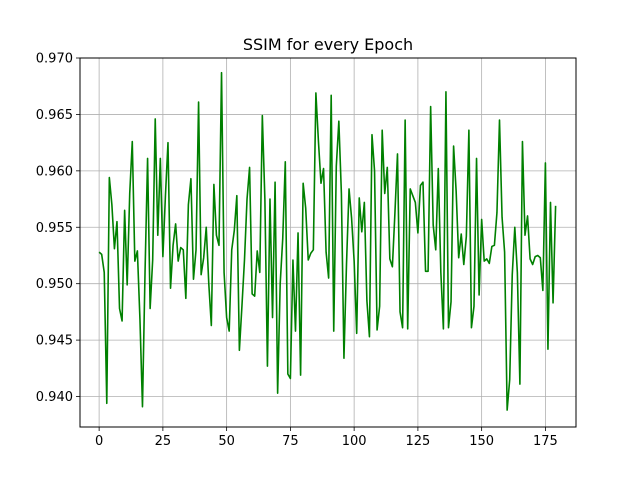 Image resolution: width=640 pixels, height=480 pixels. What do you see at coordinates (545, 441) in the screenshot?
I see `x-tick-label: 175` at bounding box center [545, 441].